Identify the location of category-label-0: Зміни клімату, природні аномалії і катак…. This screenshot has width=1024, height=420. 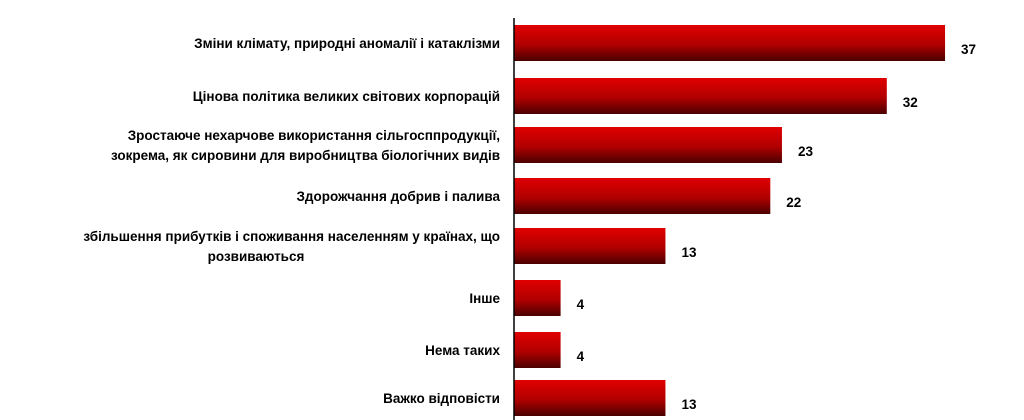
(347, 43).